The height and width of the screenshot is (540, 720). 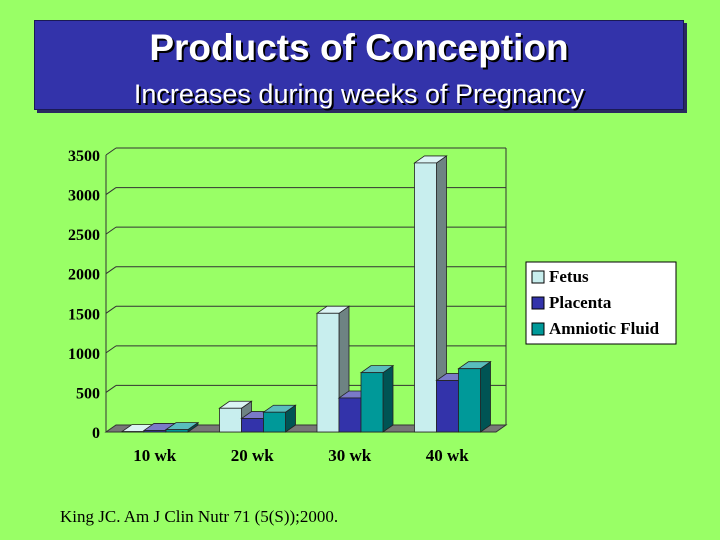 I want to click on legend-box, so click(x=601, y=303).